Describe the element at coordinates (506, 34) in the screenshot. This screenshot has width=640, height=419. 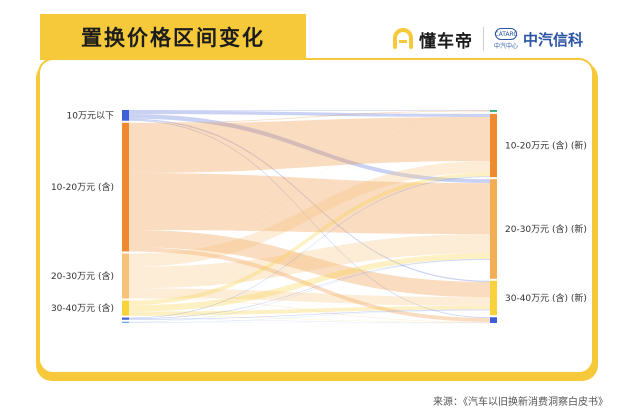
I see `catarc-badge-icon: CATARC` at that location.